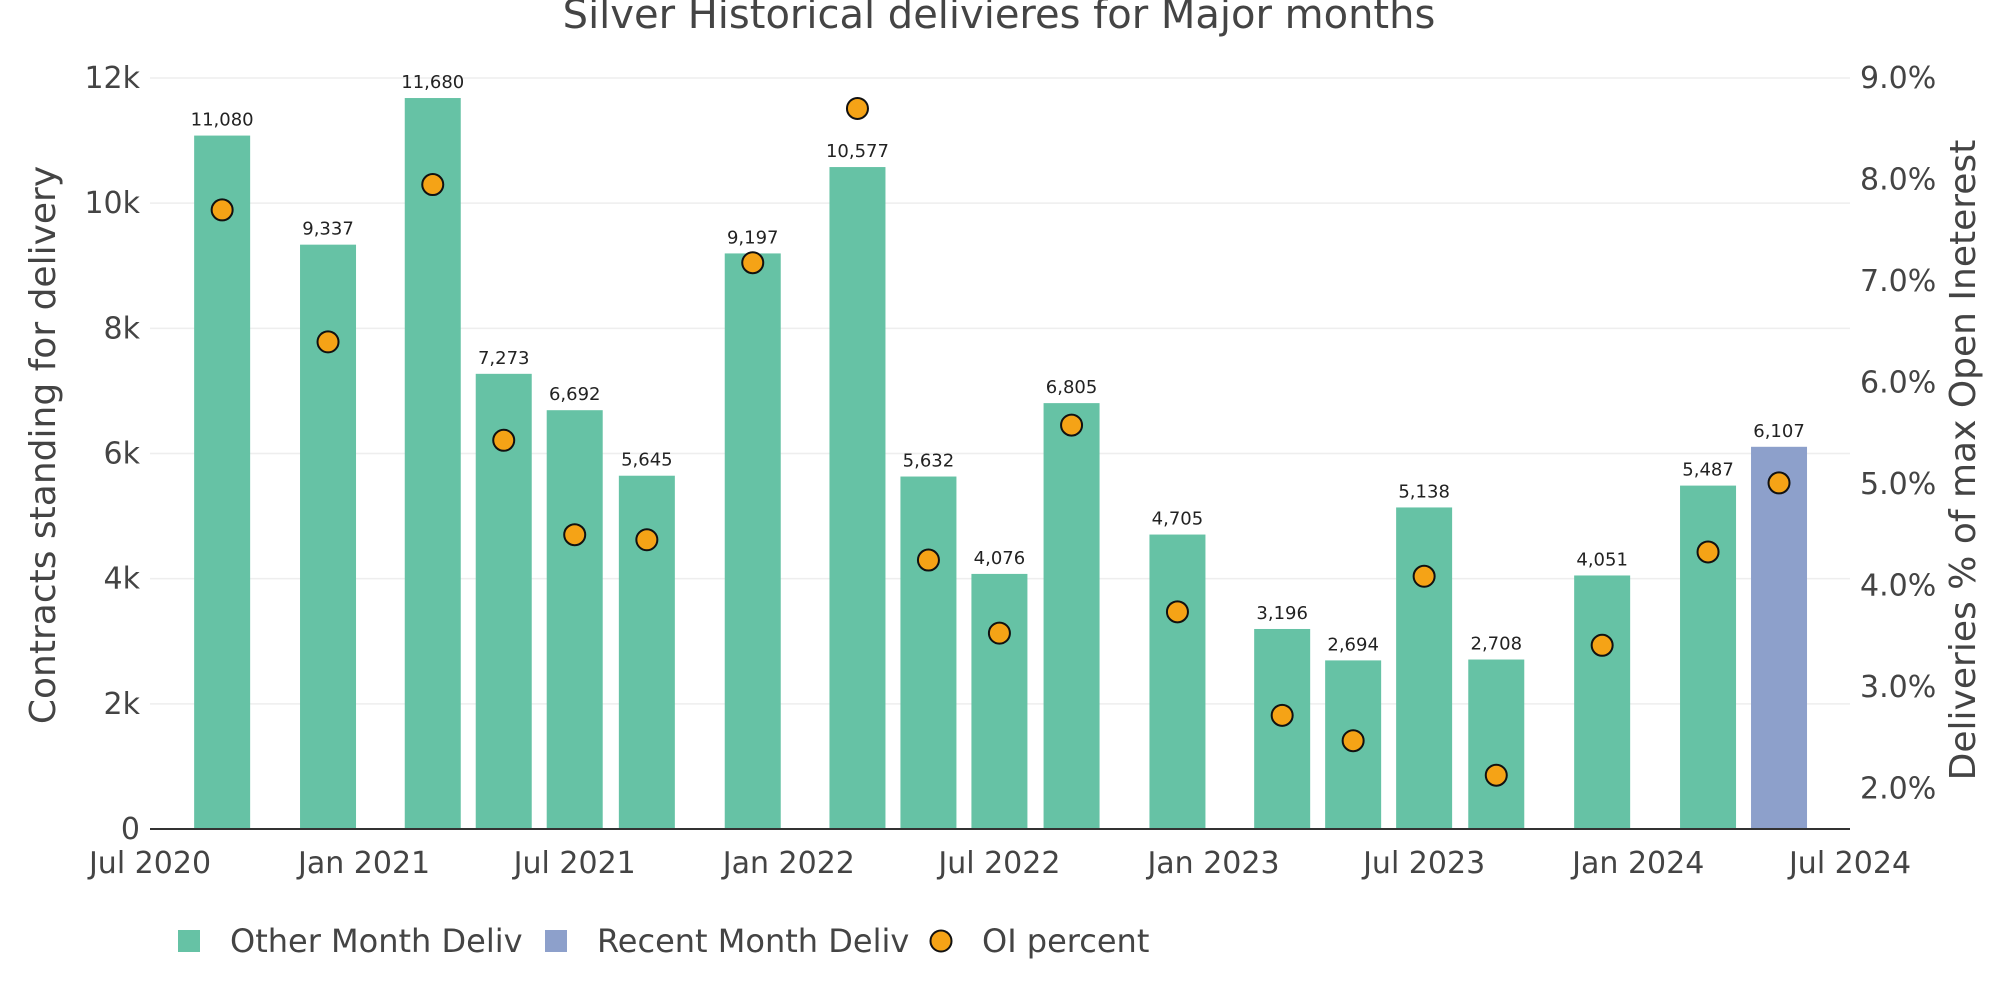 This screenshot has height=1000, width=1998. Describe the element at coordinates (149, 863) in the screenshot. I see `x-tick-label: Jul 2020` at that location.